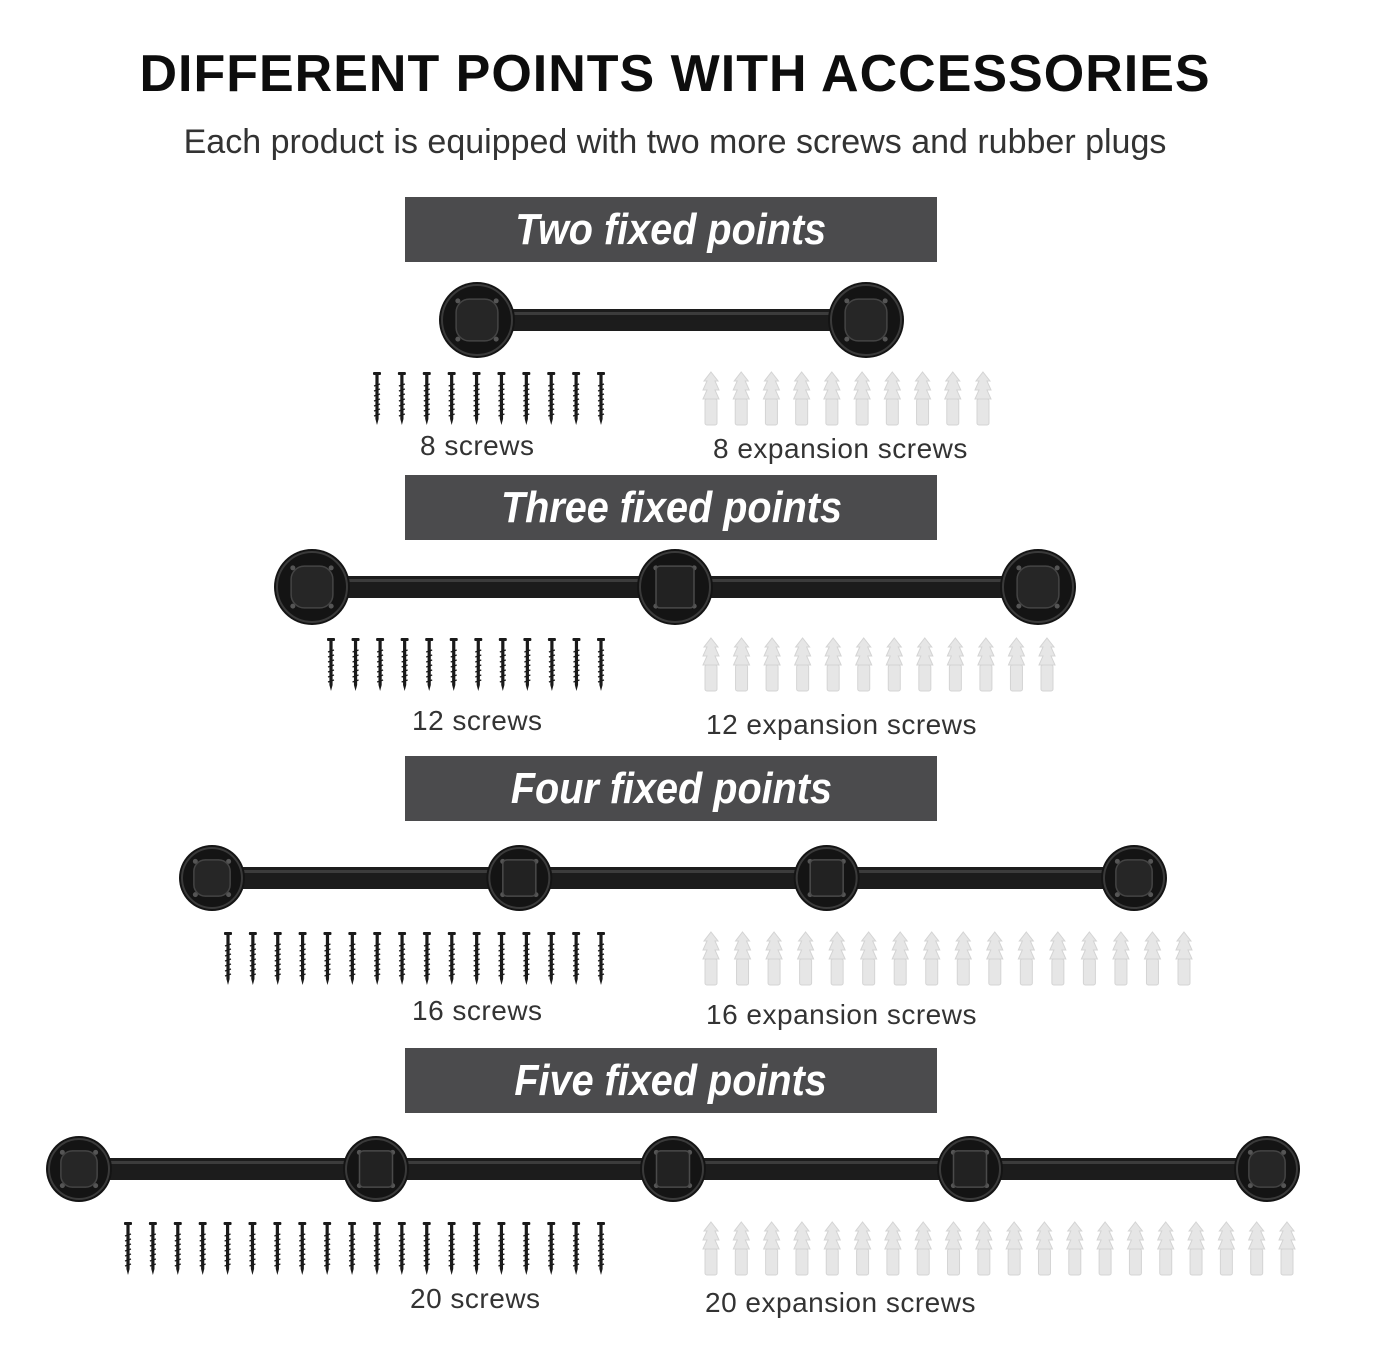 The image size is (1400, 1372). What do you see at coordinates (671, 1080) in the screenshot?
I see `banner-label: Five fixed points` at bounding box center [671, 1080].